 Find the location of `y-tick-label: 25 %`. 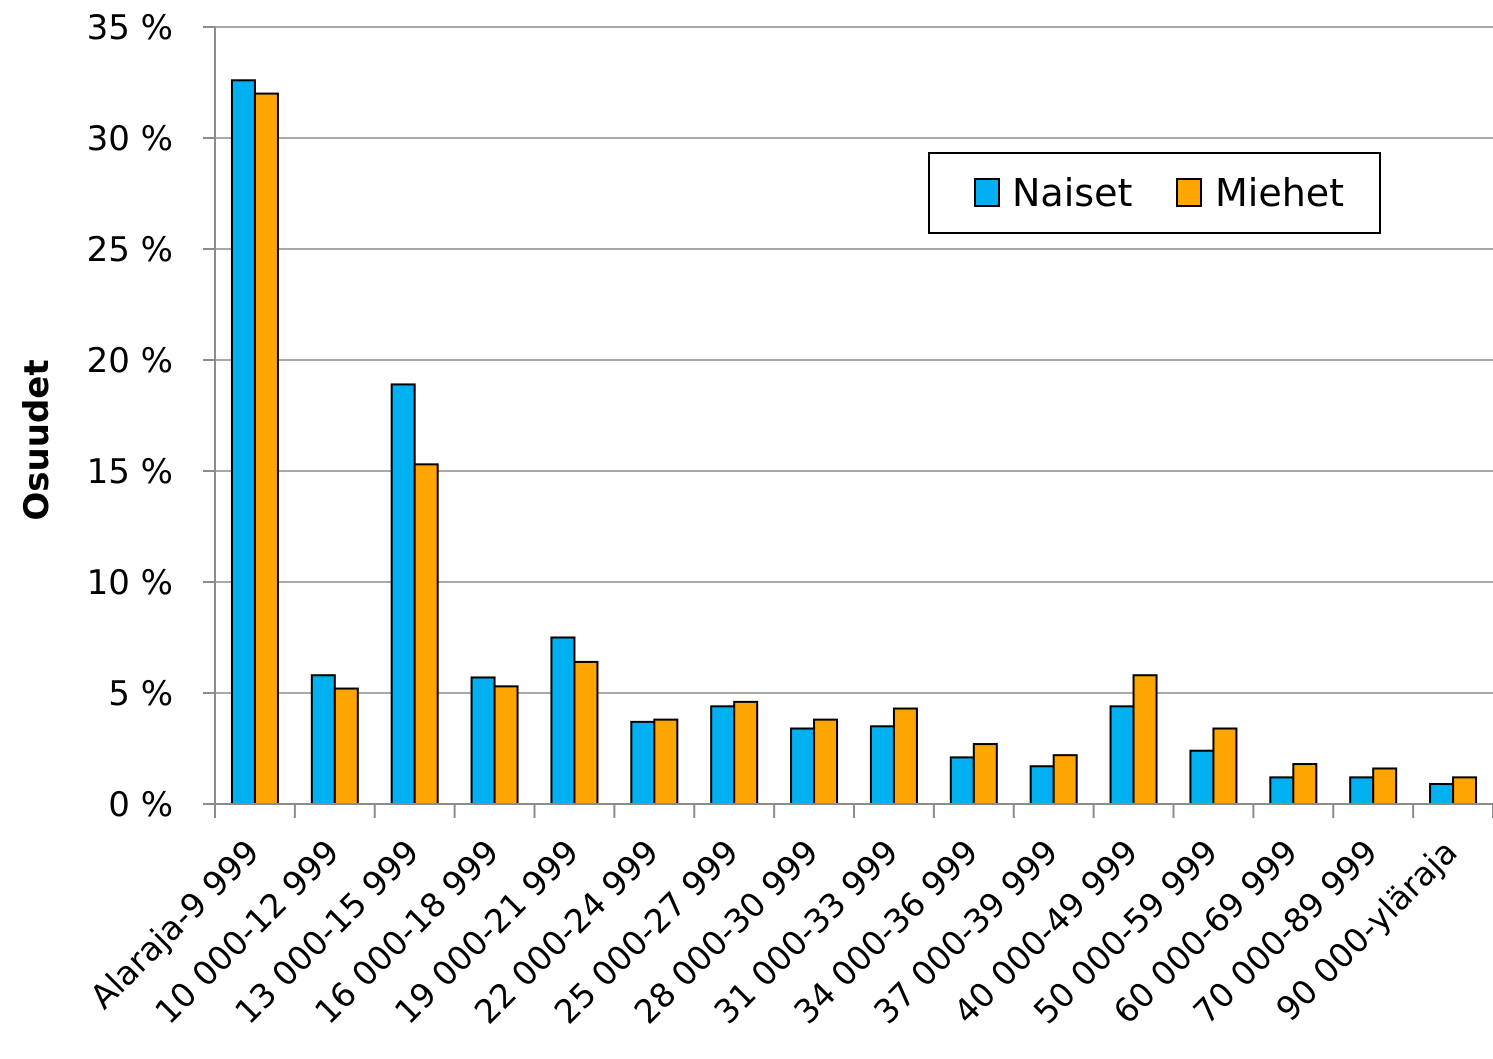

y-tick-label: 25 % is located at coordinates (130, 250).